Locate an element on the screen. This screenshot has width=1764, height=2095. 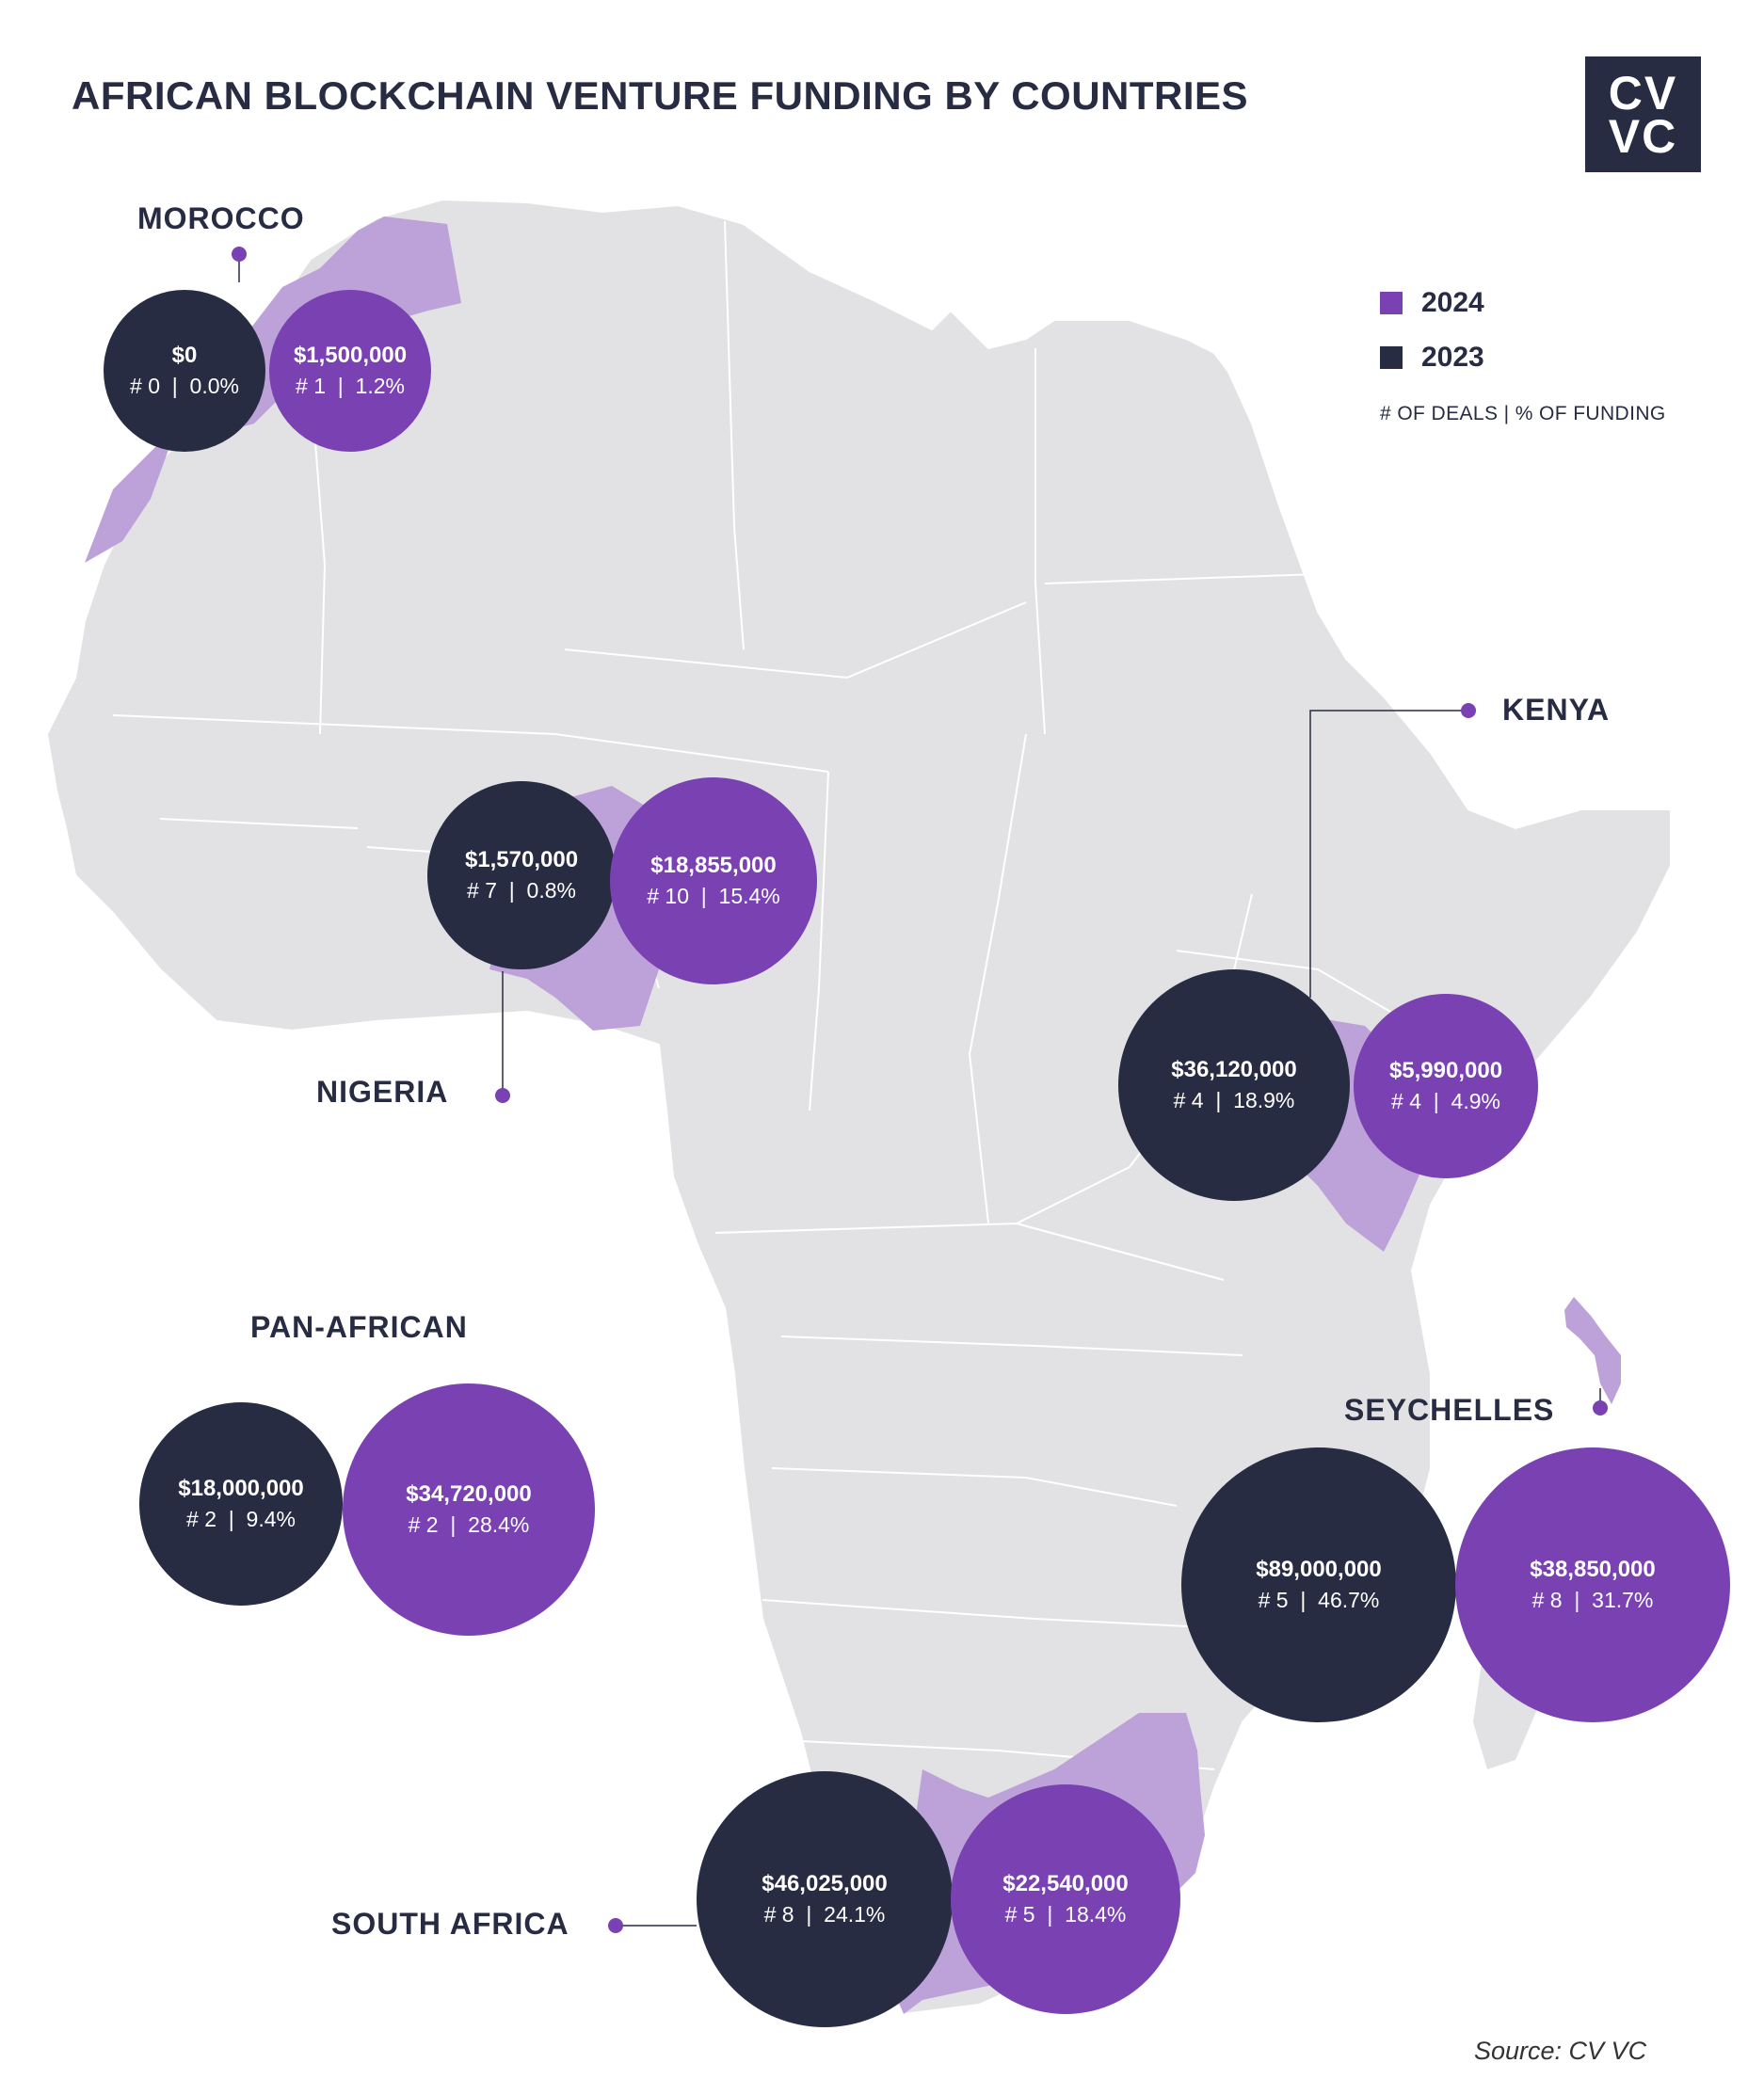
nigeria-2023-deals: # 7 is located at coordinates (482, 890).